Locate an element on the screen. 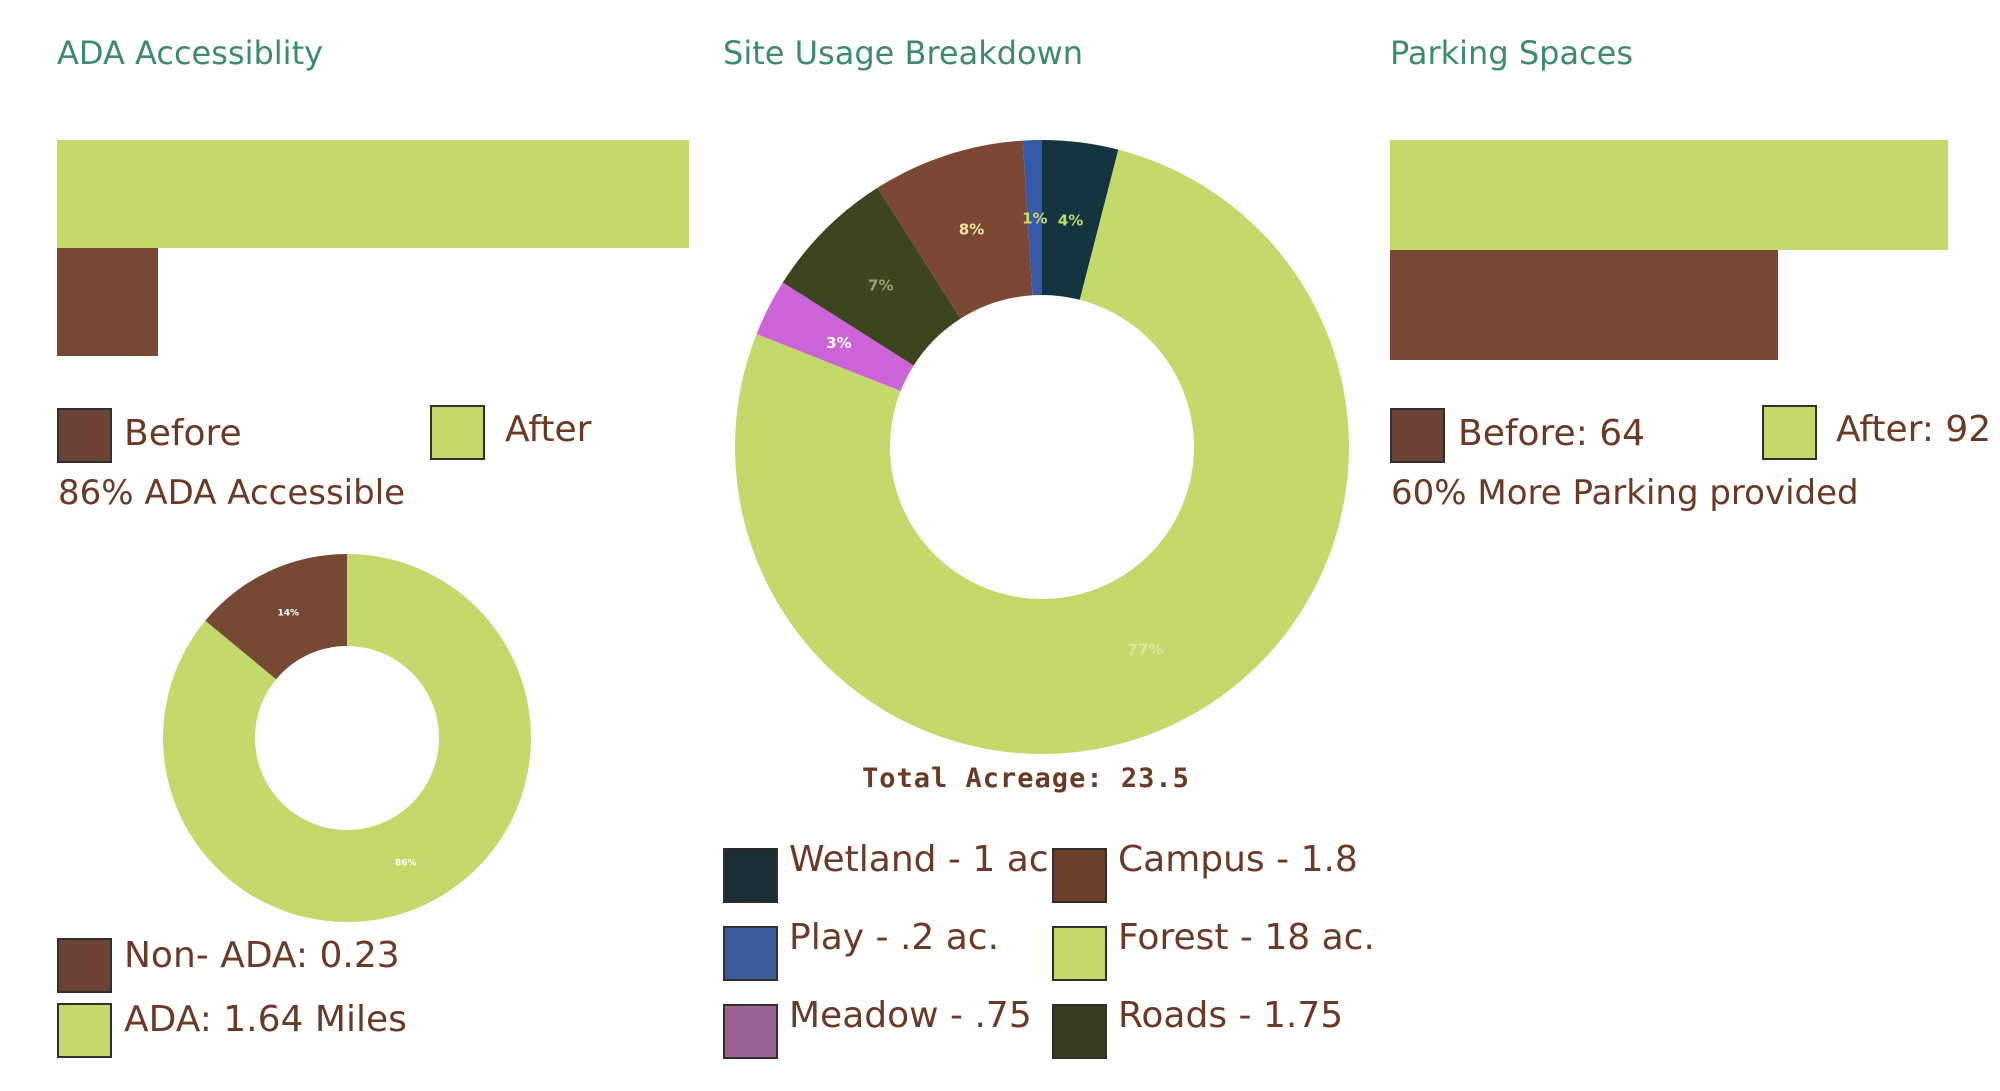  usage-legend-label: Forest - 18 ac. is located at coordinates (1246, 937).